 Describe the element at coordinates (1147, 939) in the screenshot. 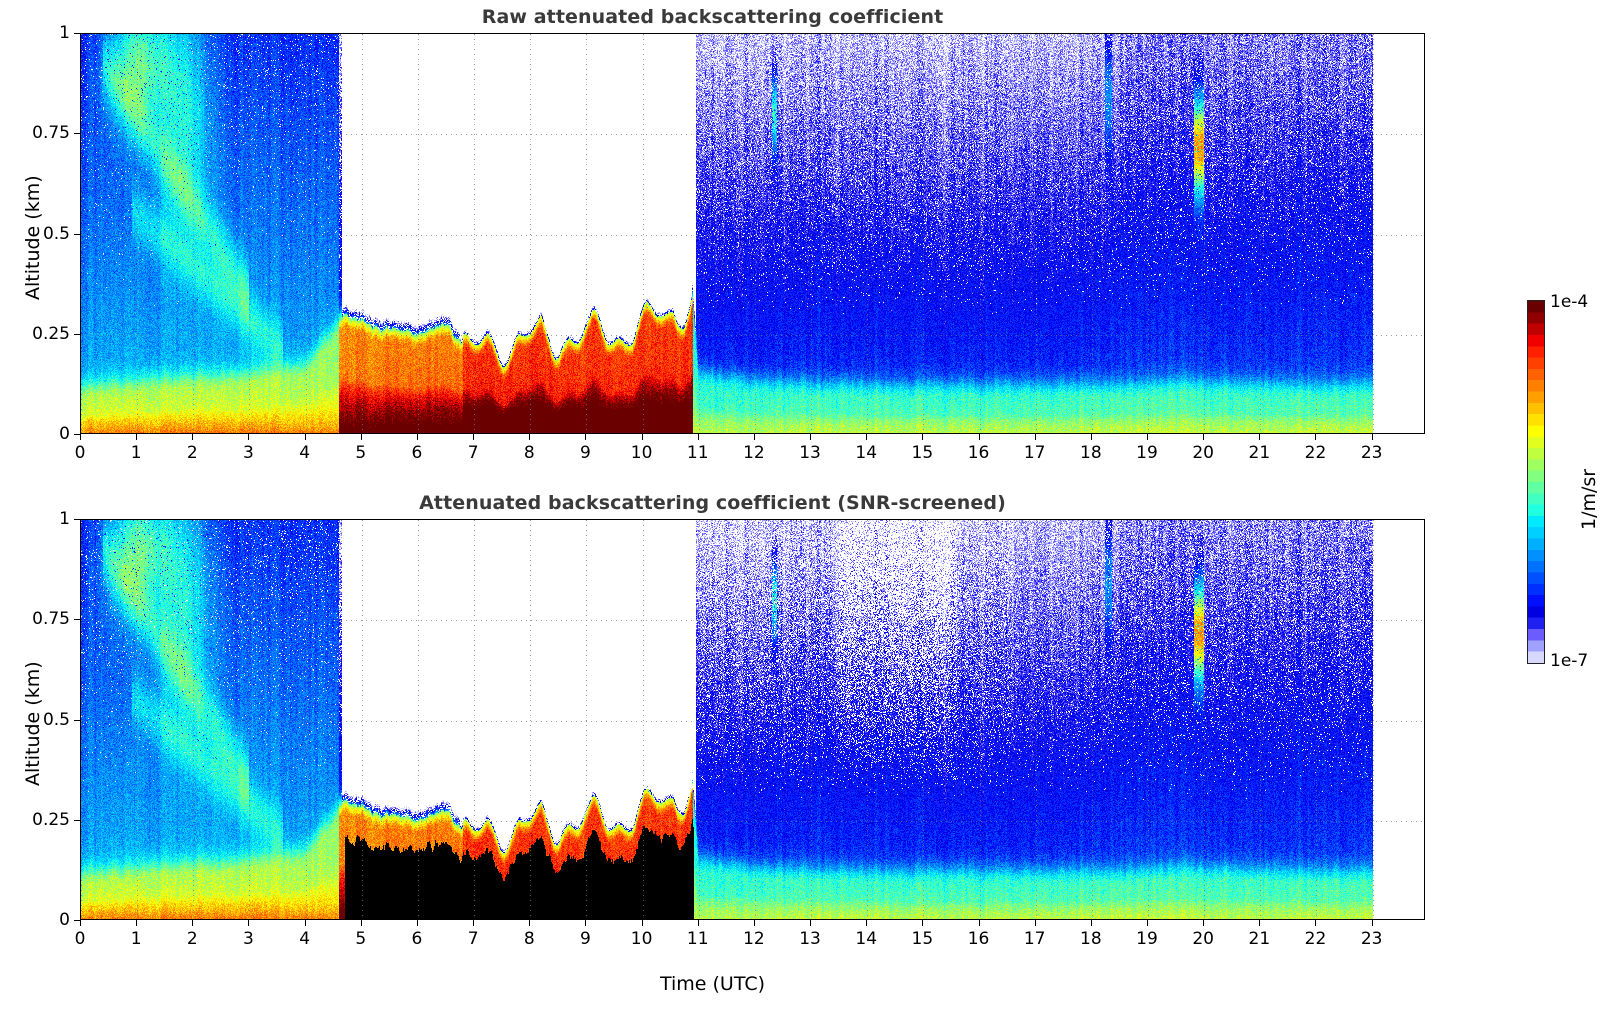

I see `x-tick-label: 19` at that location.